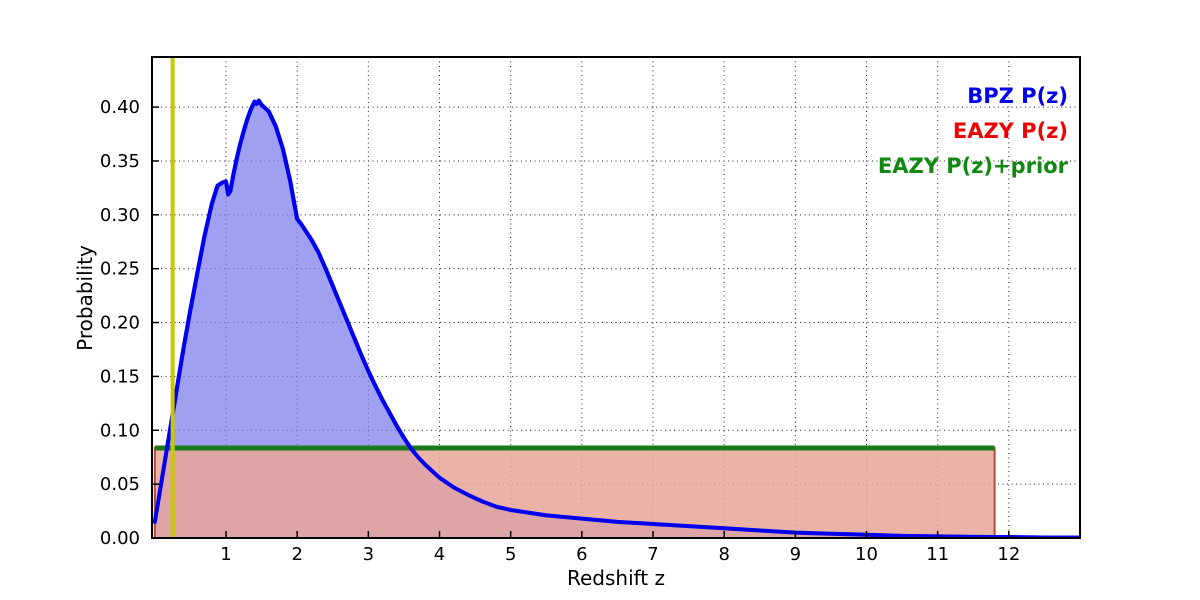 The image size is (1200, 600). I want to click on legend-entry-0: BPZ P(z), so click(1017, 96).